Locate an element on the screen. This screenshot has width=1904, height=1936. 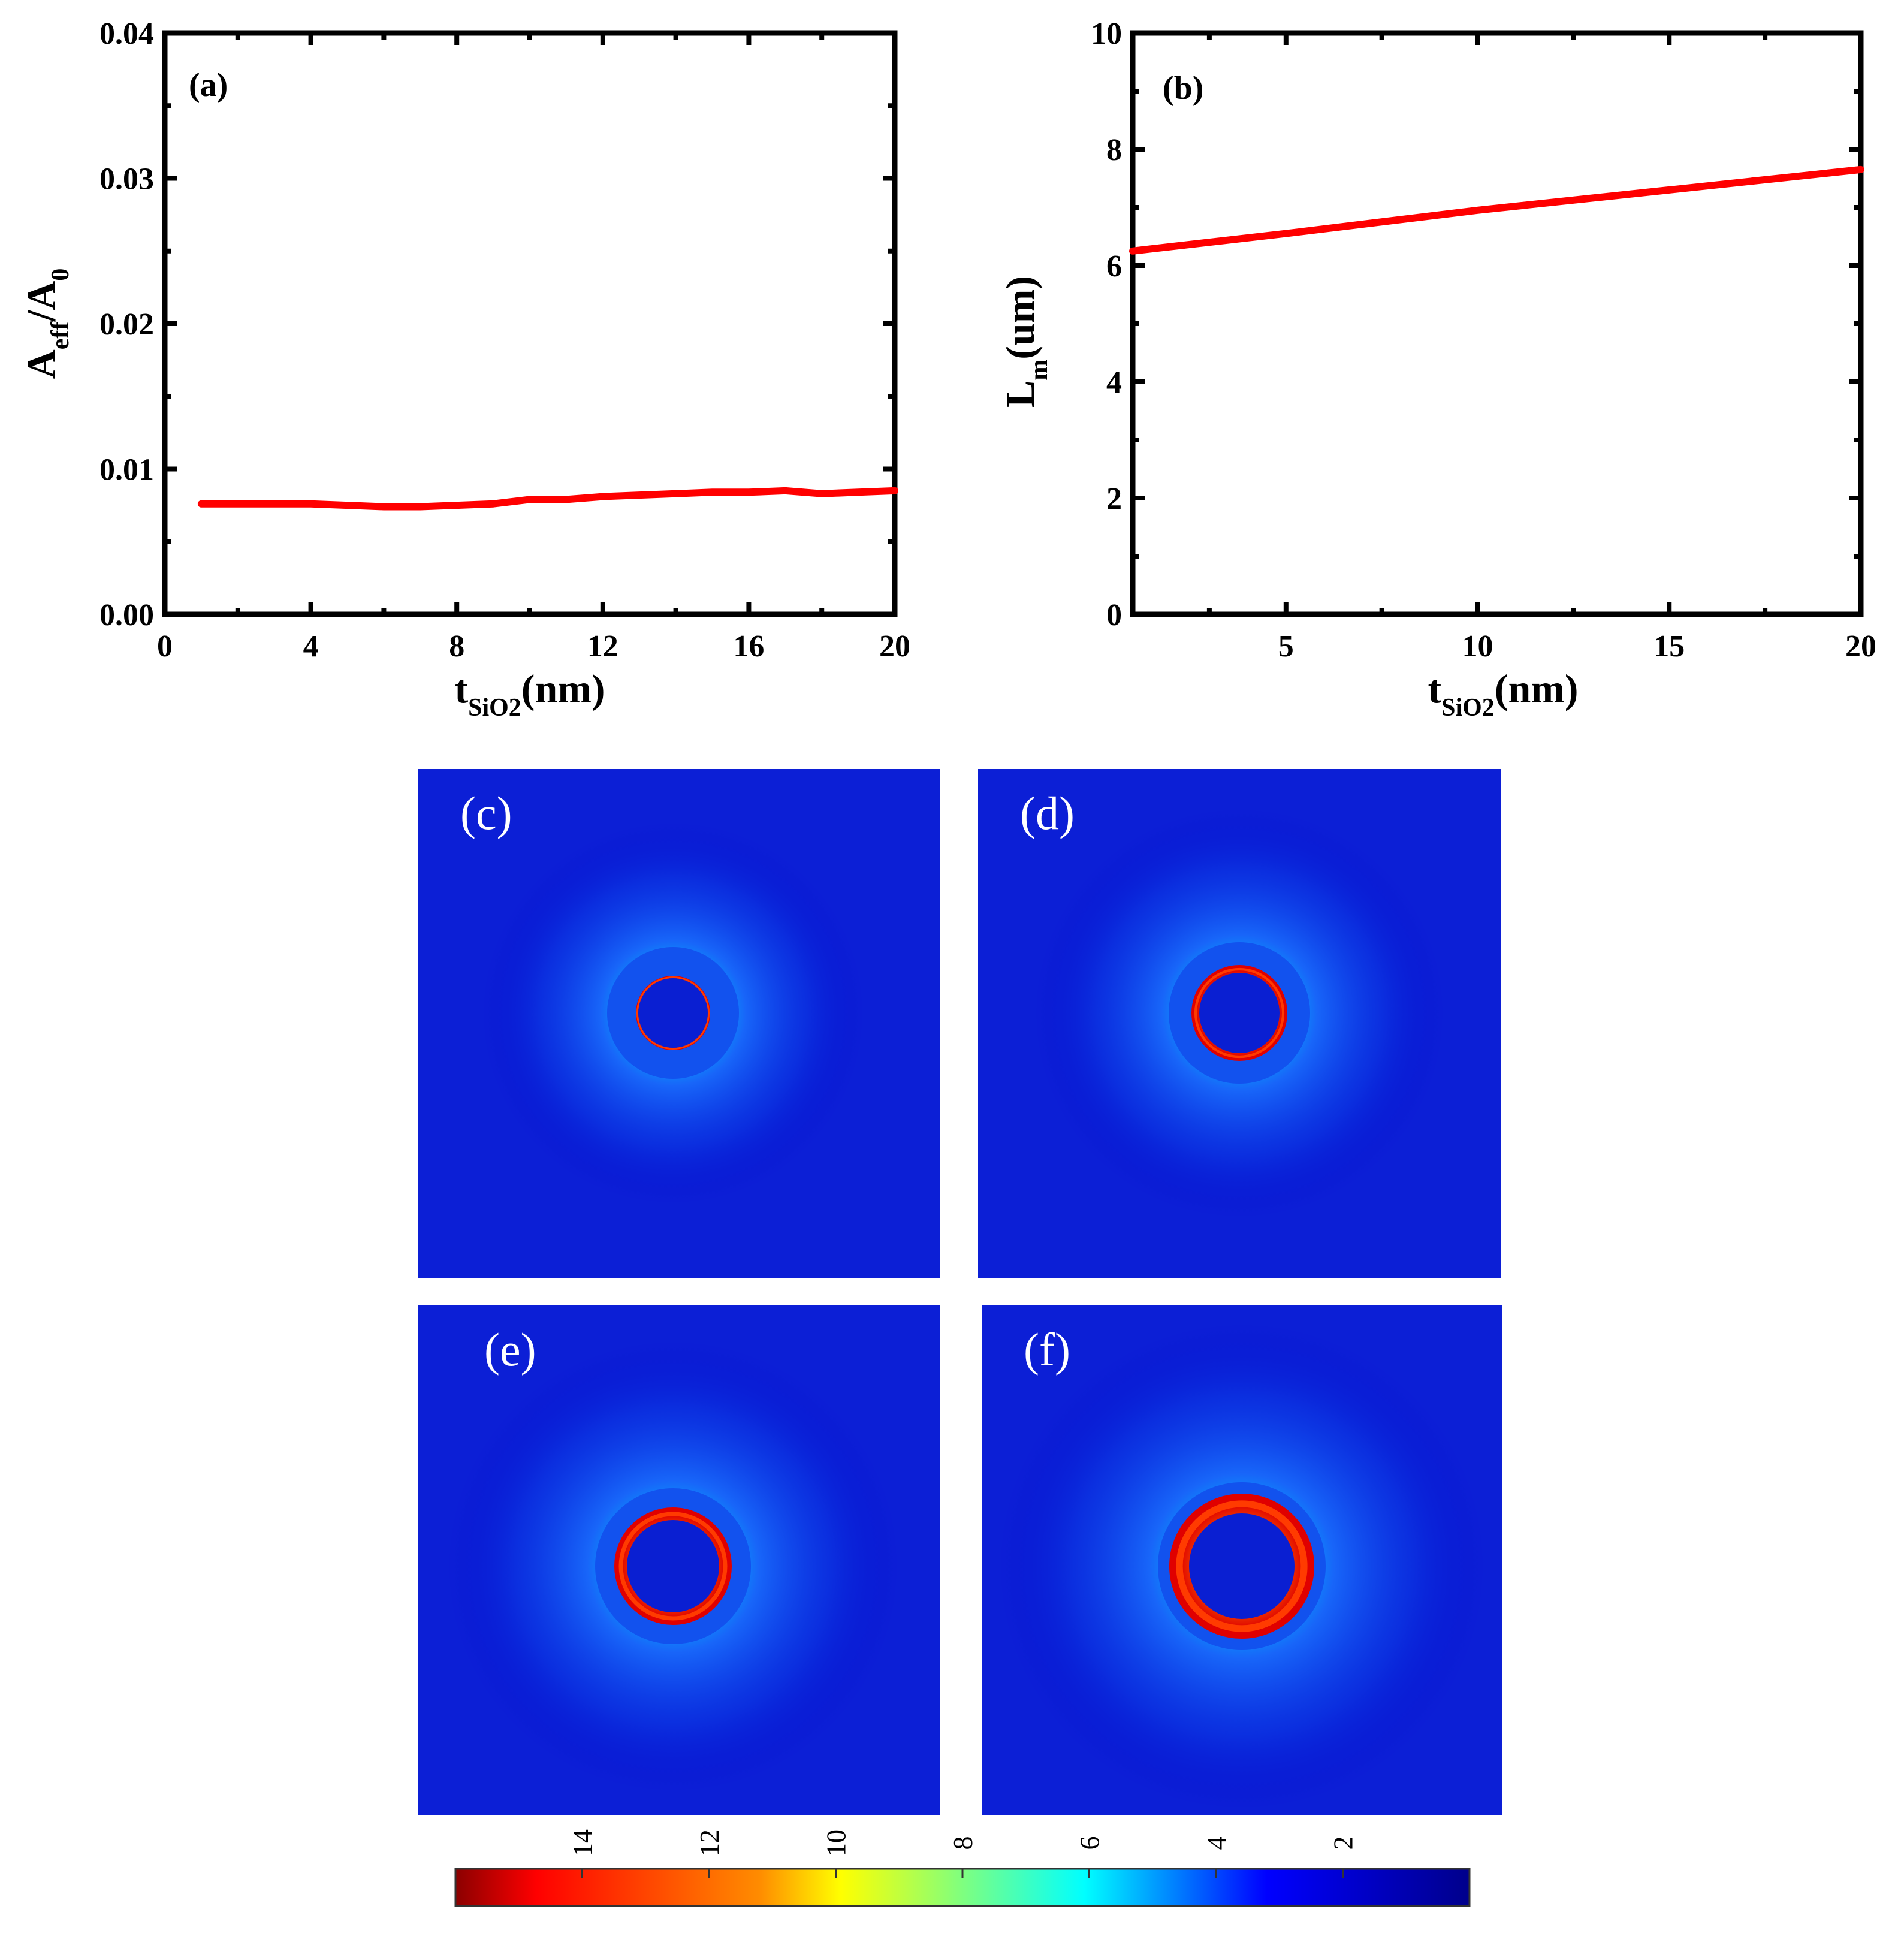
colorbar: 14 12 10 8 6 4 2 is located at coordinates (962, 1868).